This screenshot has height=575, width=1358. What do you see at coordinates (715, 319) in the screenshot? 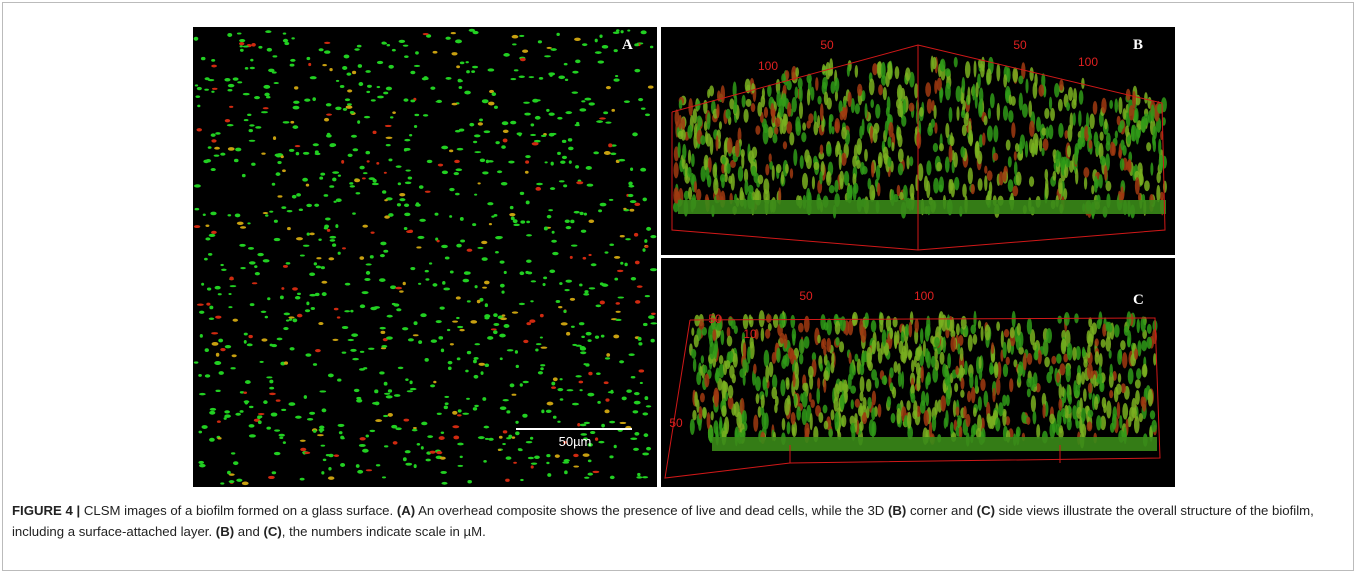
I see `scale-number: 50` at bounding box center [715, 319].